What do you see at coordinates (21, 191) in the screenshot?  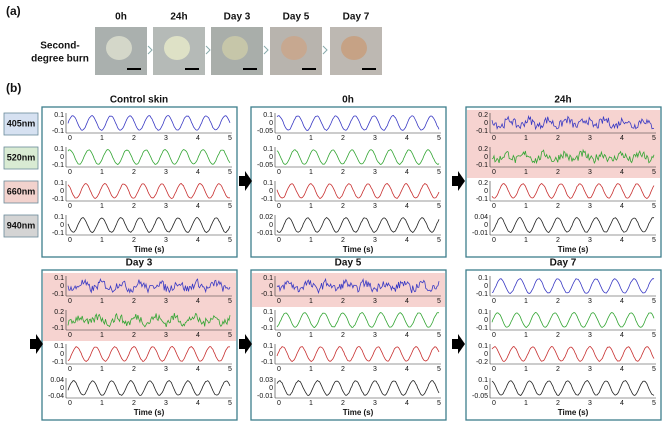 I see `wavelength-label: 660nm` at bounding box center [21, 191].